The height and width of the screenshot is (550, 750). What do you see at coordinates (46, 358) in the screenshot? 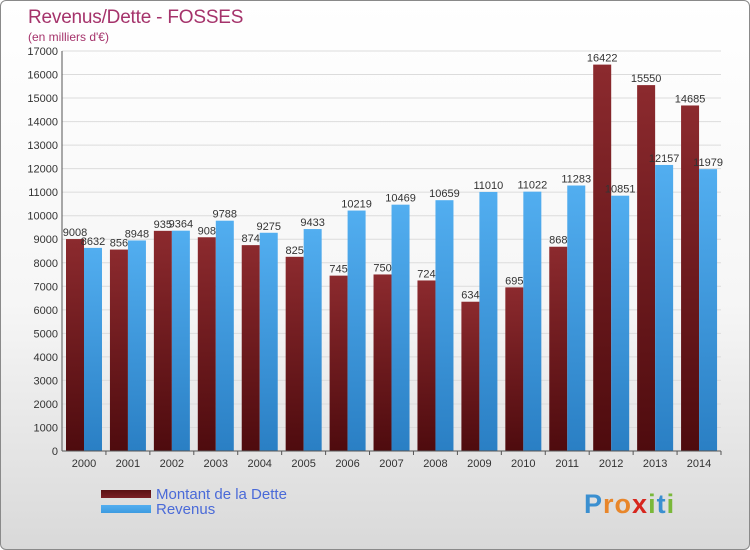
I see `y-tick-label: 4000` at bounding box center [46, 358].